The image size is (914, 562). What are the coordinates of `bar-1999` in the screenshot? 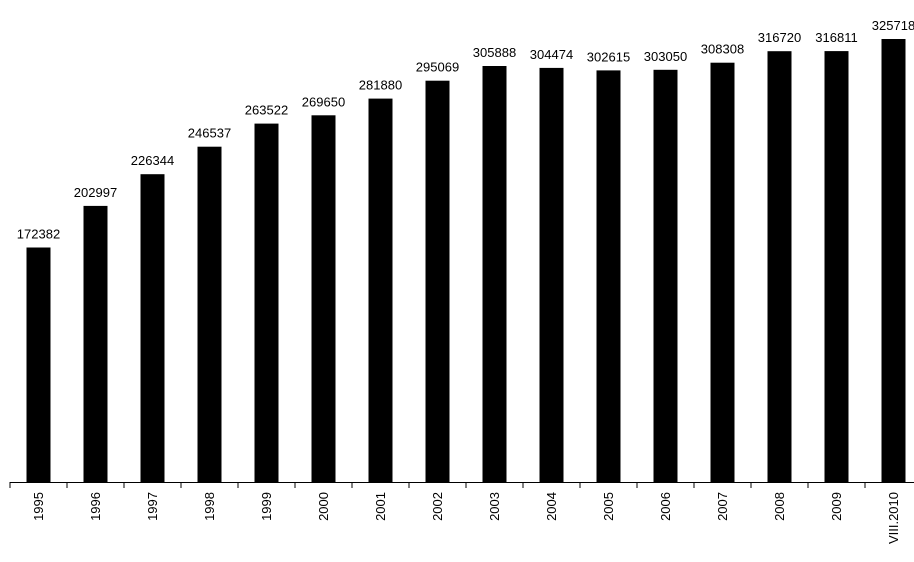 It's located at (266, 302).